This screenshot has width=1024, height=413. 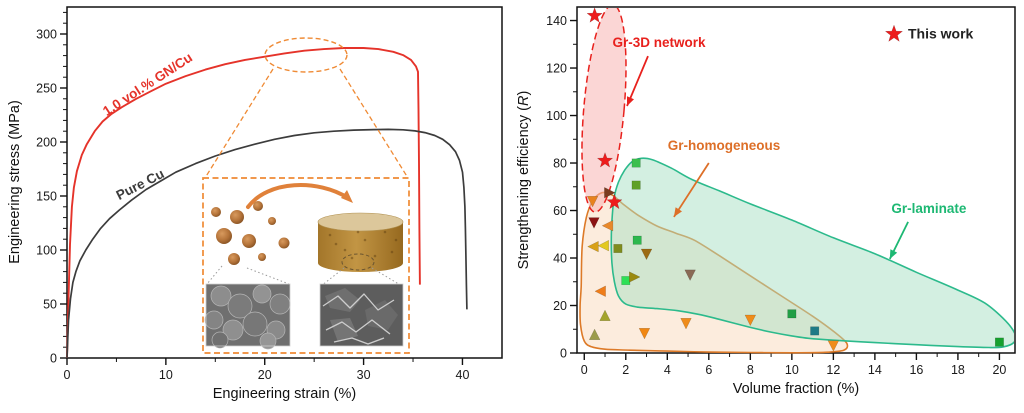 What do you see at coordinates (916, 370) in the screenshot?
I see `x-tick-label: 16` at bounding box center [916, 370].